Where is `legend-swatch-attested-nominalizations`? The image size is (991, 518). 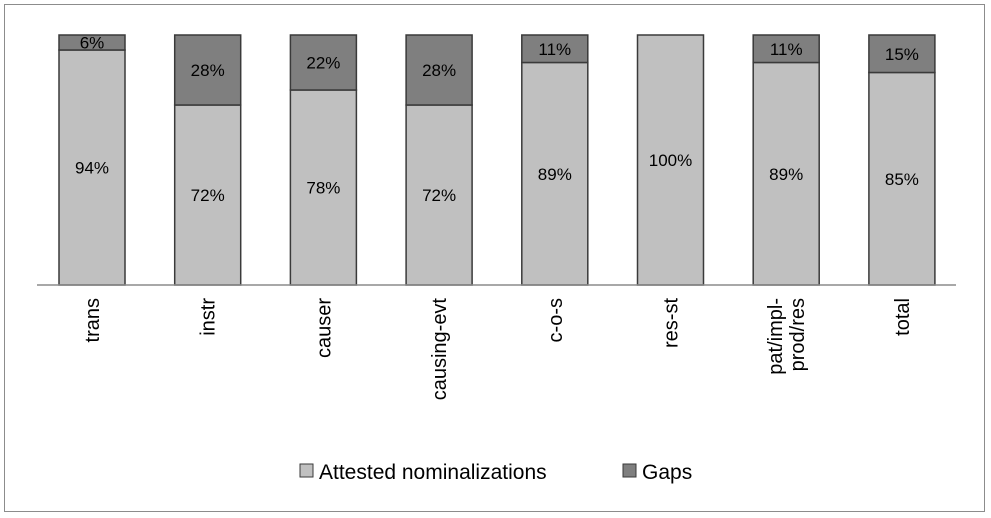
legend-swatch-attested-nominalizations is located at coordinates (306, 470).